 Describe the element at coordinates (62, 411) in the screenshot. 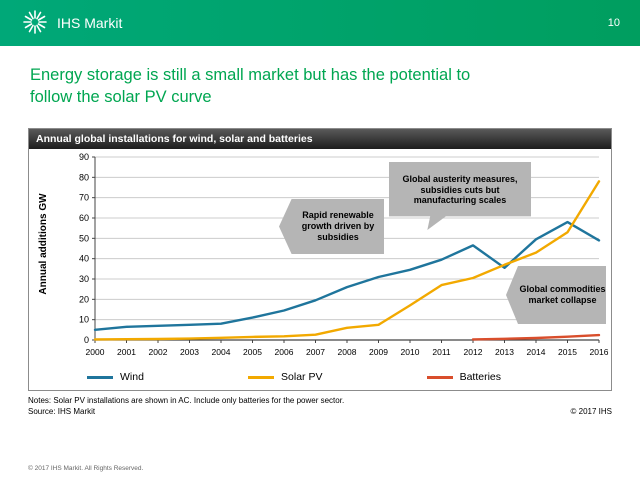

I see `source-line: Source: IHS Markit` at that location.